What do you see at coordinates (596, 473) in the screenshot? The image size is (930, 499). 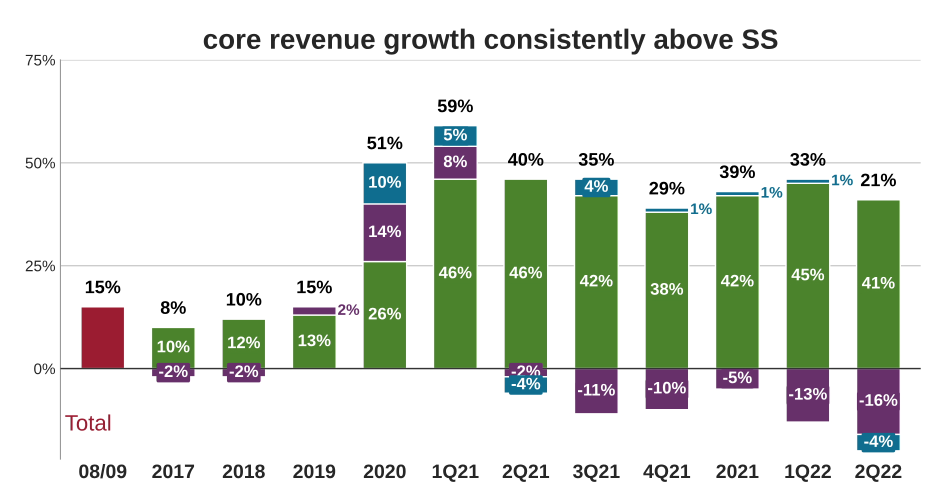 I see `x-tick-label: 3Q21` at bounding box center [596, 473].